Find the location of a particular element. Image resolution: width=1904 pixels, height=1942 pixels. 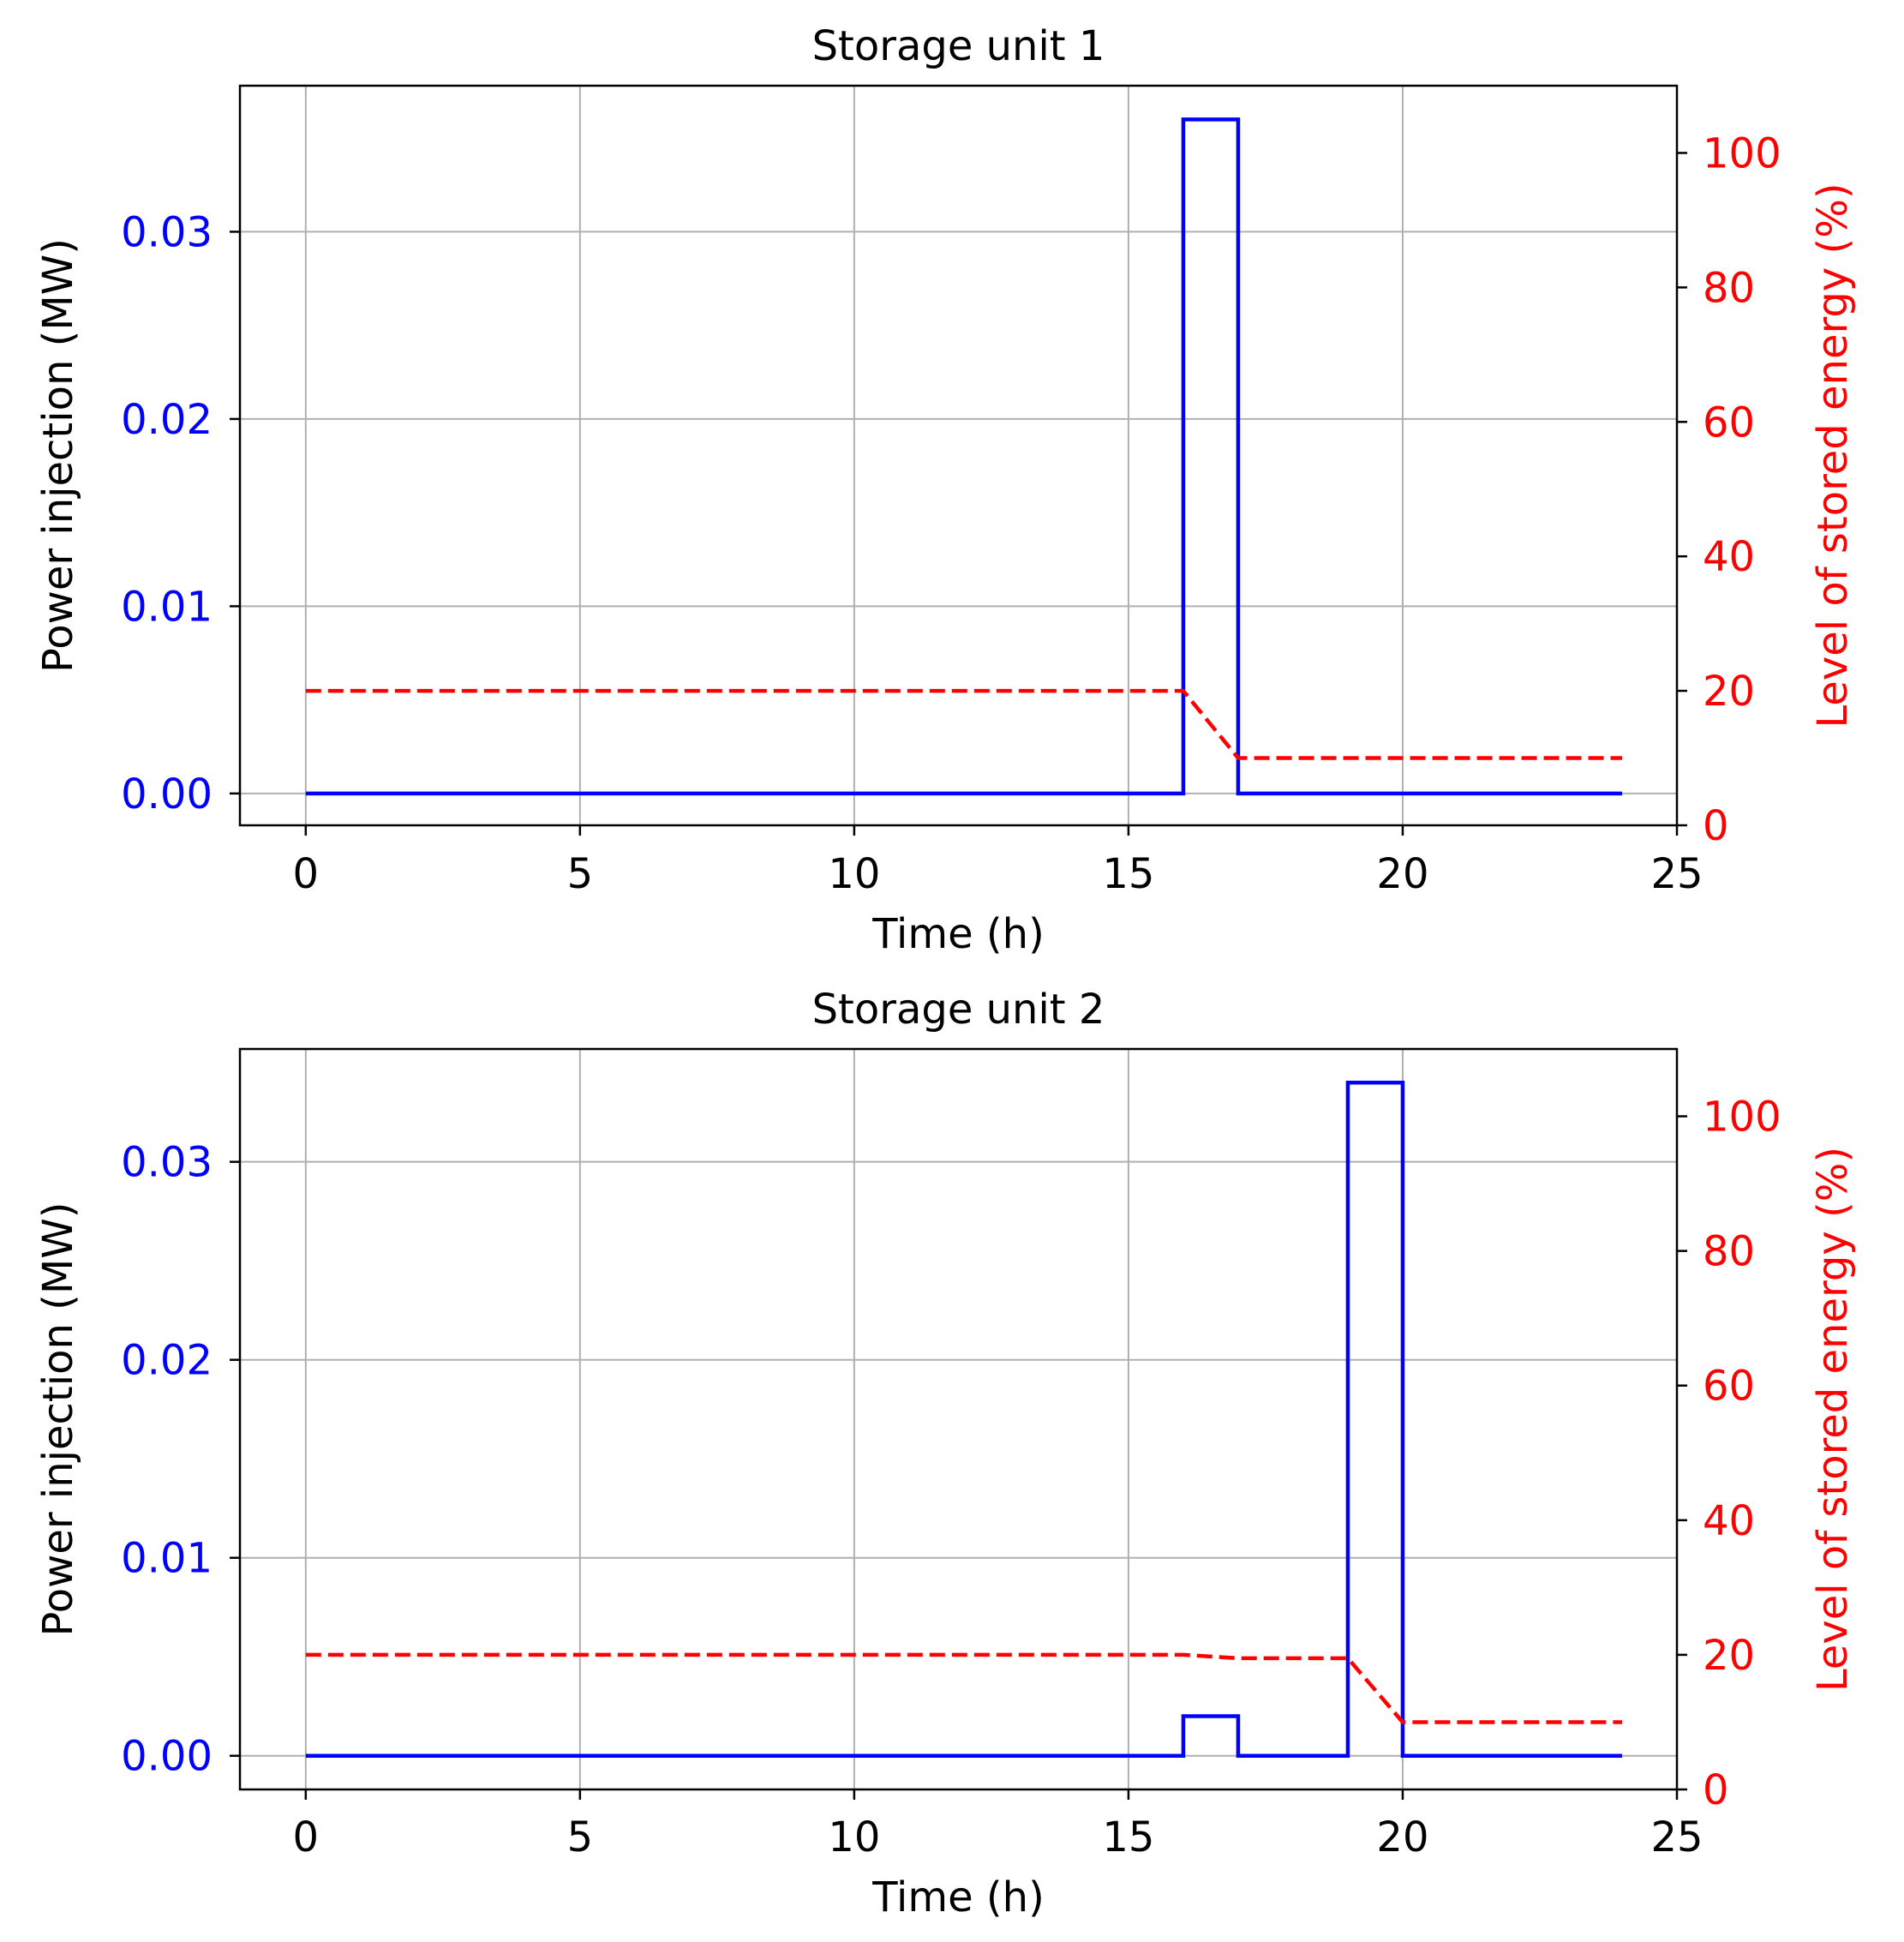

chart-title: Storage unit 2 is located at coordinates (959, 1010).